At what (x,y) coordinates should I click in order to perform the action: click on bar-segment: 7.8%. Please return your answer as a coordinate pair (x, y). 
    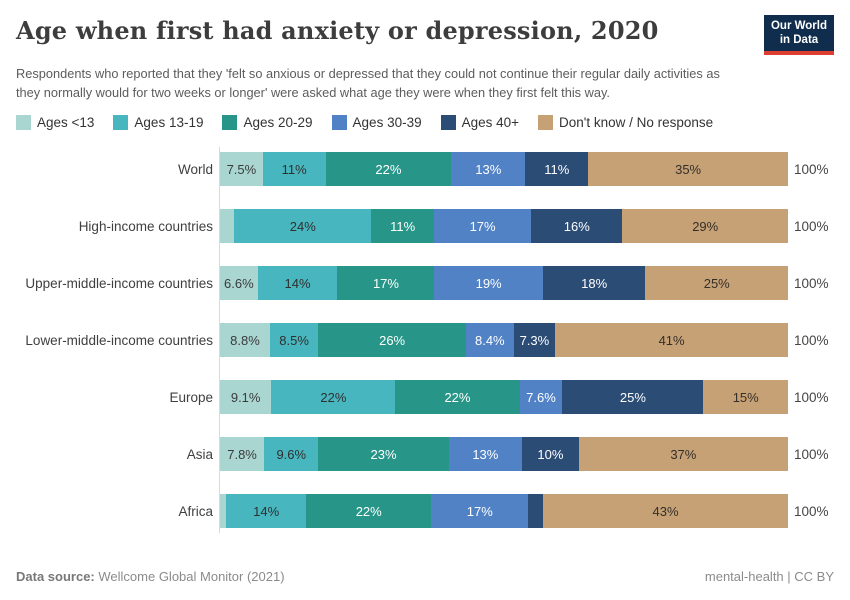
    Looking at the image, I should click on (242, 454).